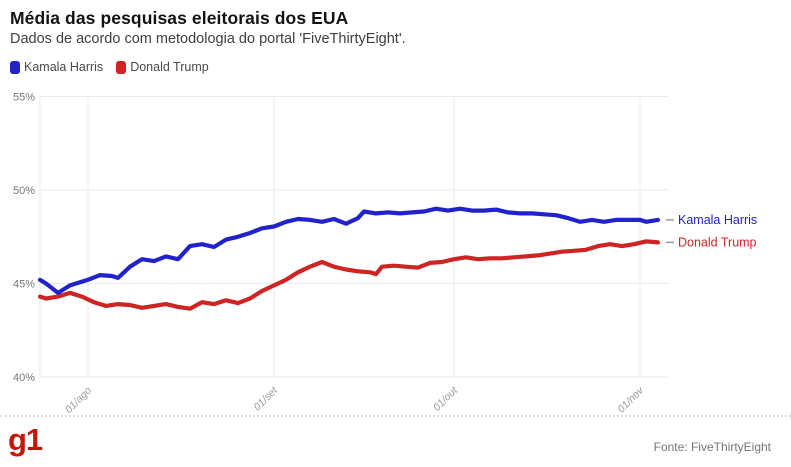  Describe the element at coordinates (717, 242) in the screenshot. I see `trump-end-label: Donald Trump` at that location.